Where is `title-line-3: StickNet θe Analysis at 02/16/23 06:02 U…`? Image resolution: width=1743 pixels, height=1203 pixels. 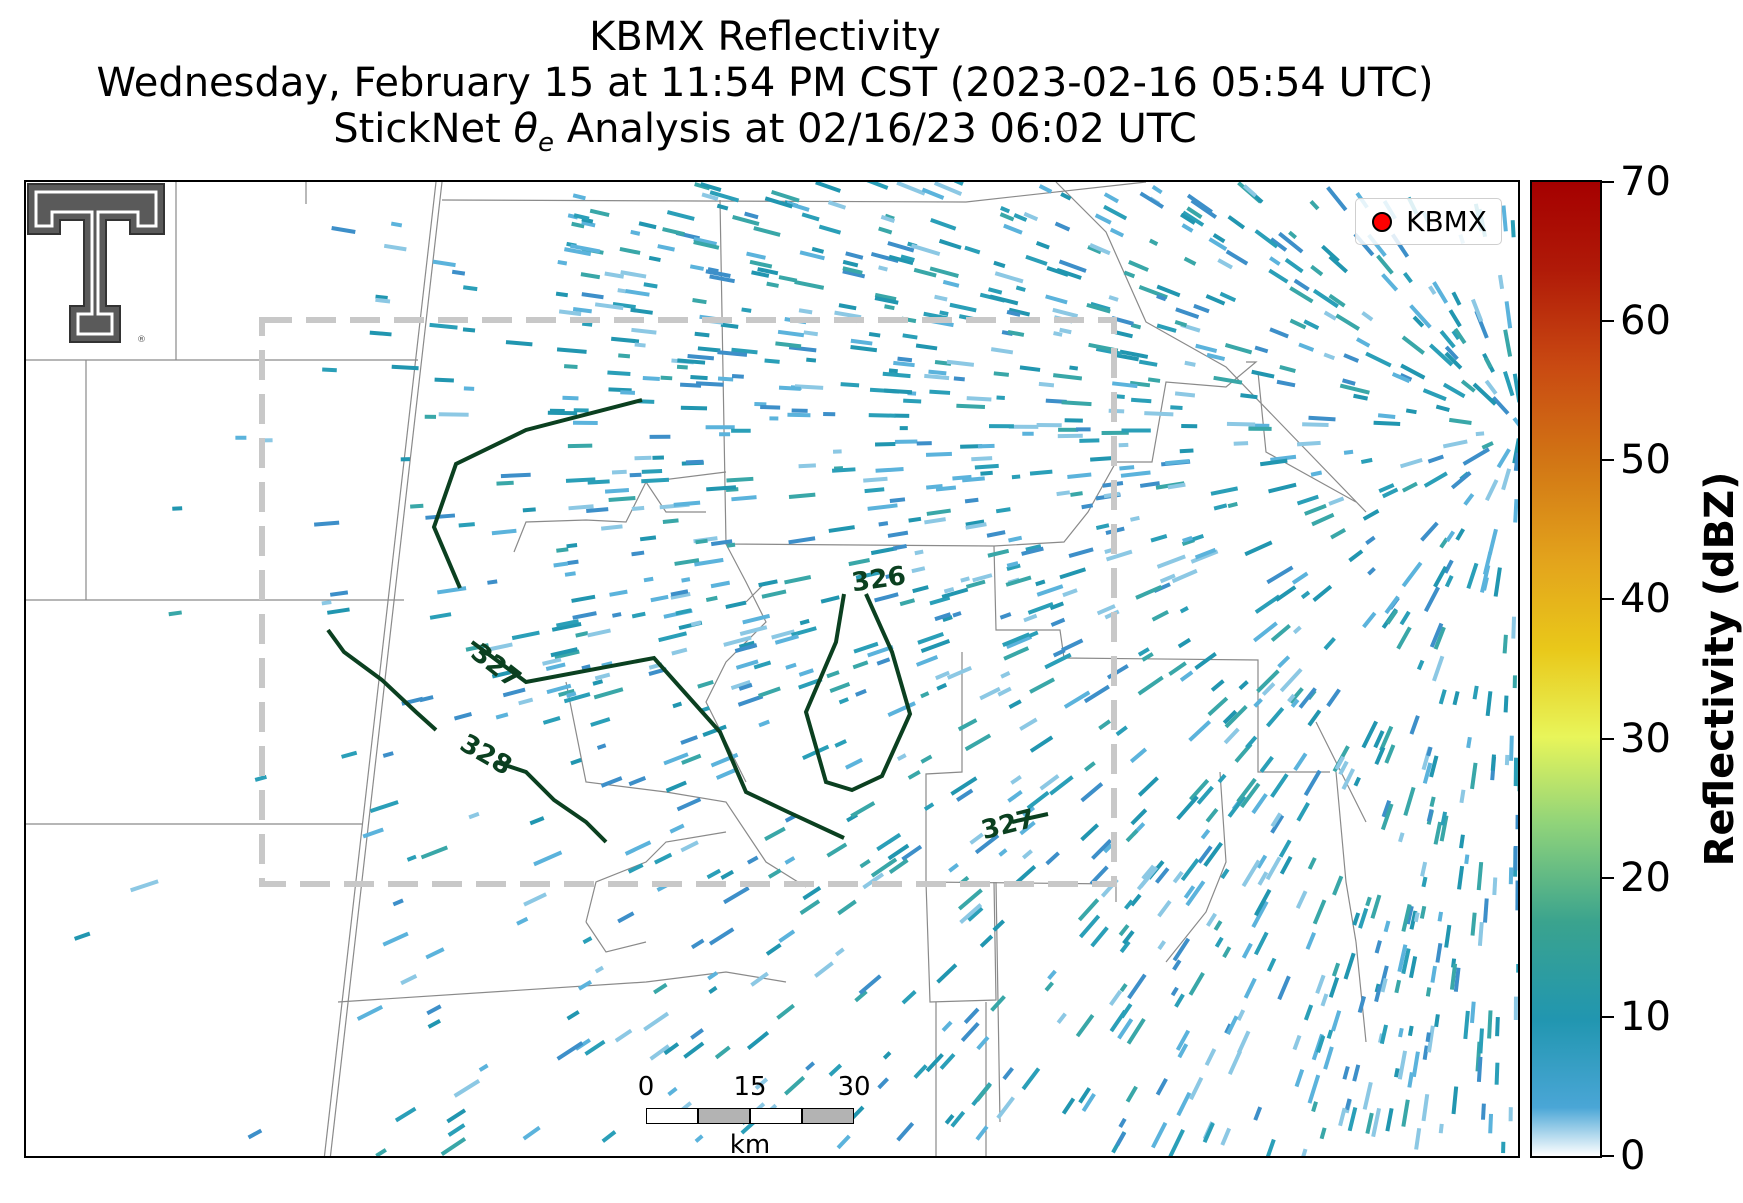 title-line-3: StickNet θe Analysis at 02/16/23 06:02 U… is located at coordinates (765, 136).